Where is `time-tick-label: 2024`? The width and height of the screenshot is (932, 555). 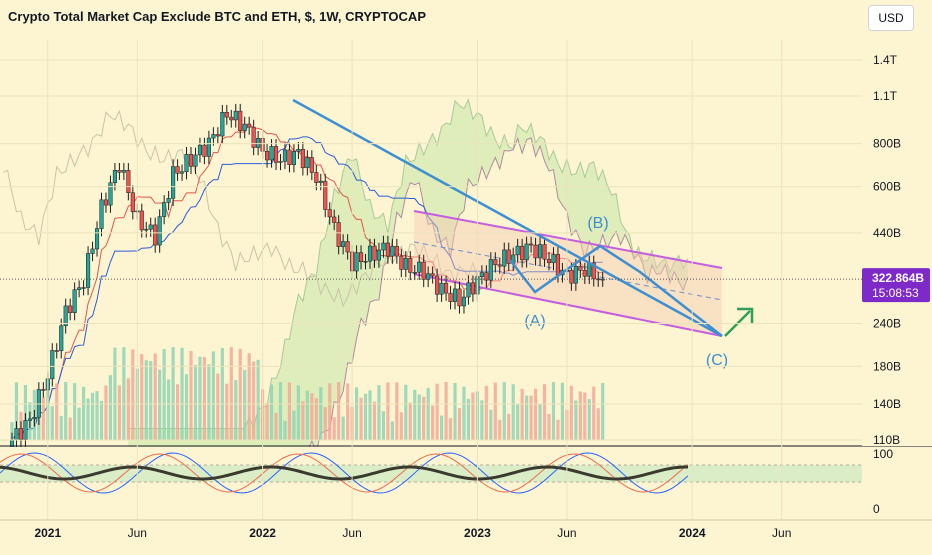
time-tick-label: 2024 is located at coordinates (692, 533).